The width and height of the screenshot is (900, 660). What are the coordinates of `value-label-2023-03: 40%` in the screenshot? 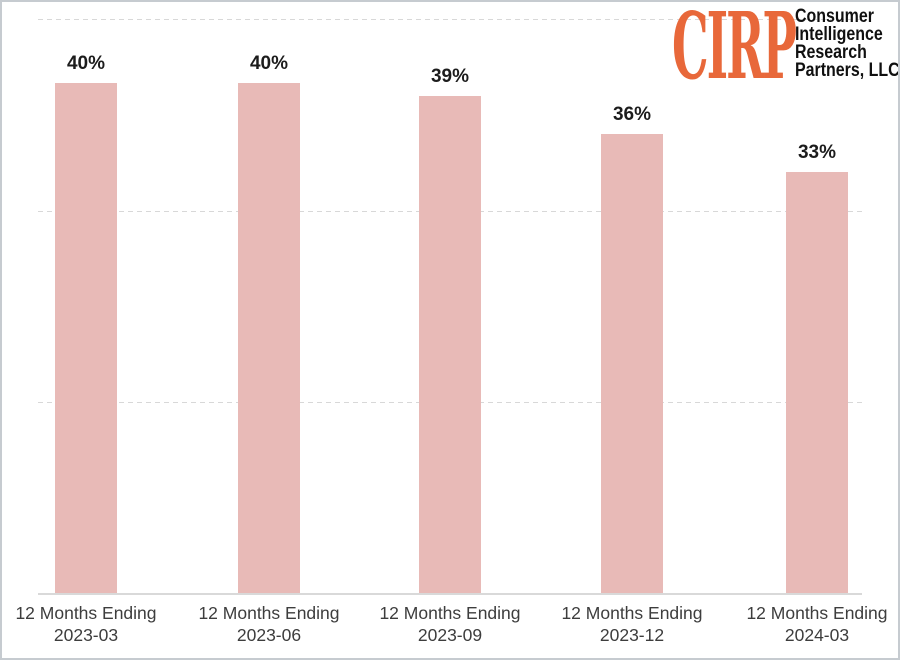 It's located at (86, 63).